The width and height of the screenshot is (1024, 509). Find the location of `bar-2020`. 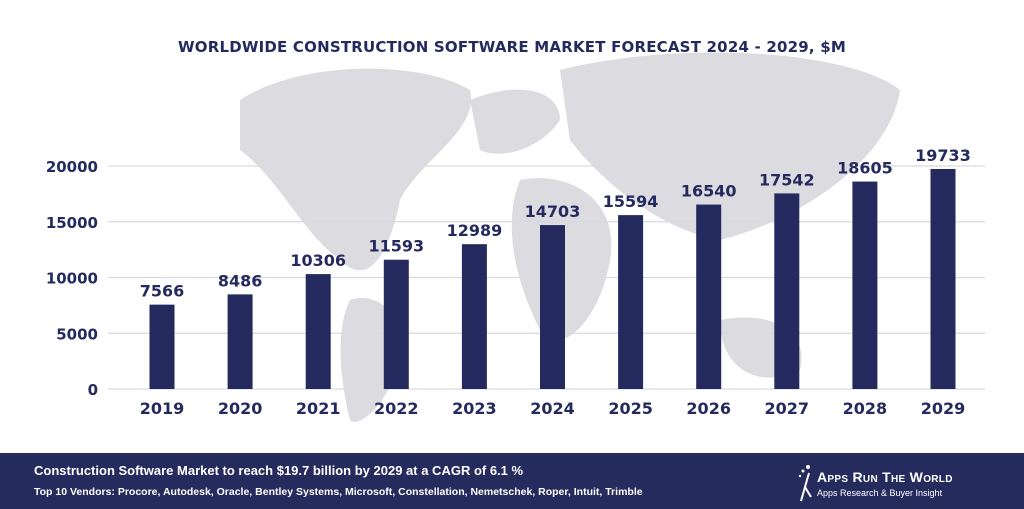

bar-2020 is located at coordinates (240, 341).